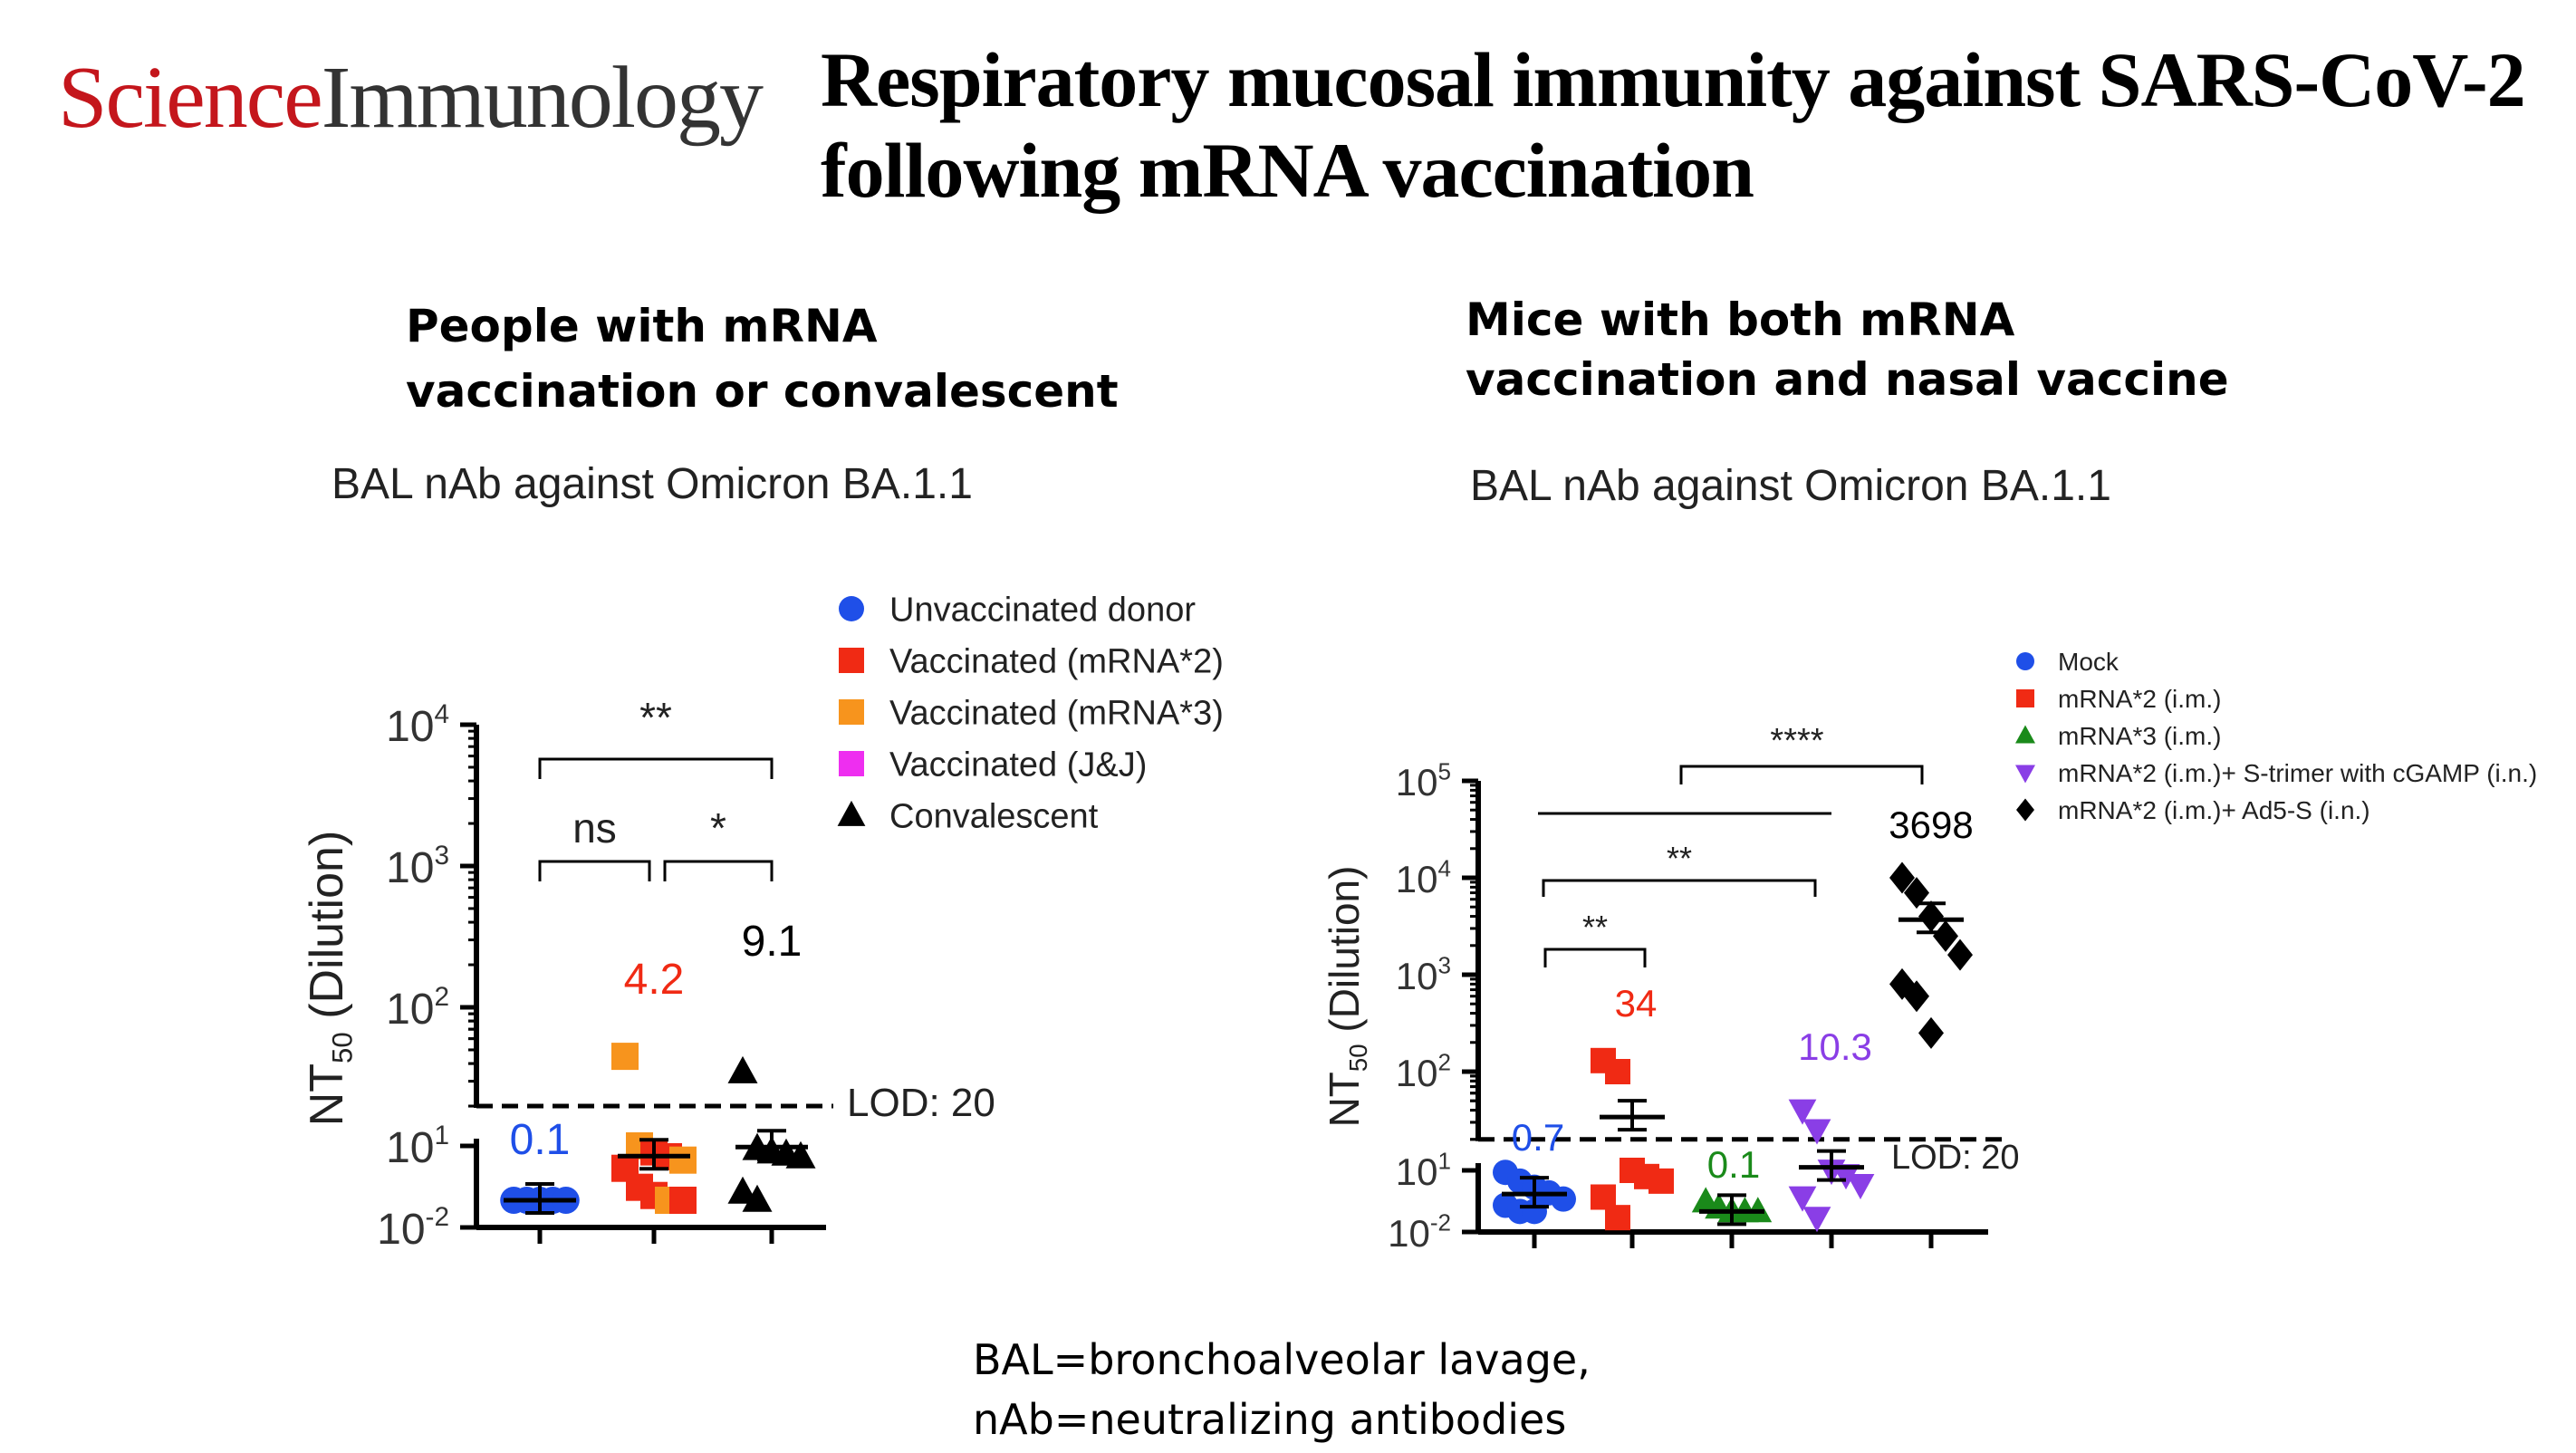  Describe the element at coordinates (1931, 824) in the screenshot. I see `mean-value-label: 3698` at that location.